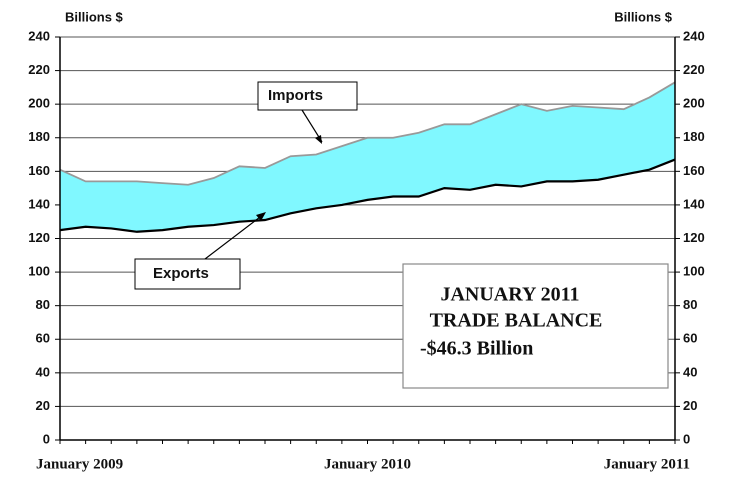 The width and height of the screenshot is (732, 477). What do you see at coordinates (295, 95) in the screenshot?
I see `callout-label: Imports` at bounding box center [295, 95].